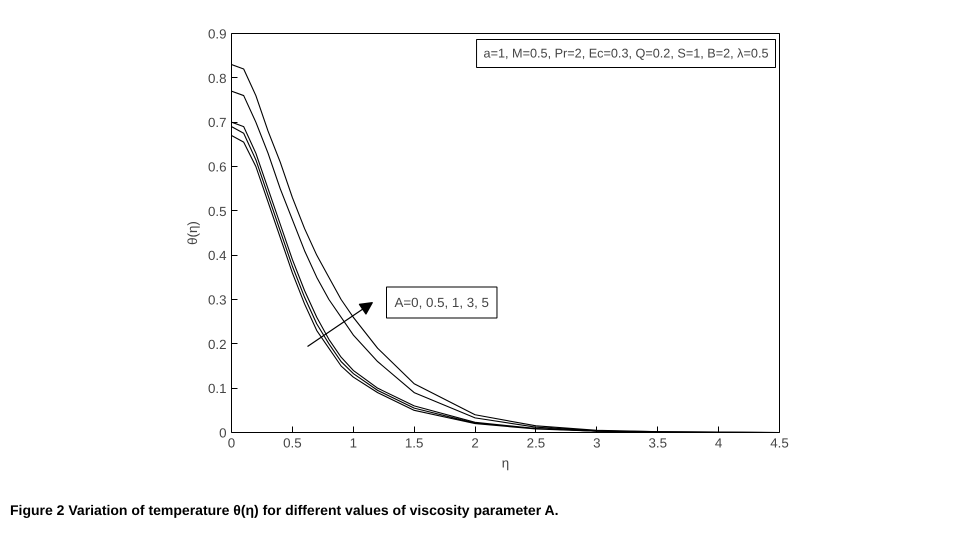  I want to click on annotation: a=1, M=0.5, Pr=2, Ec=0.3, Q=0.2, S=1, B=2, λ=0.5, so click(626, 53).